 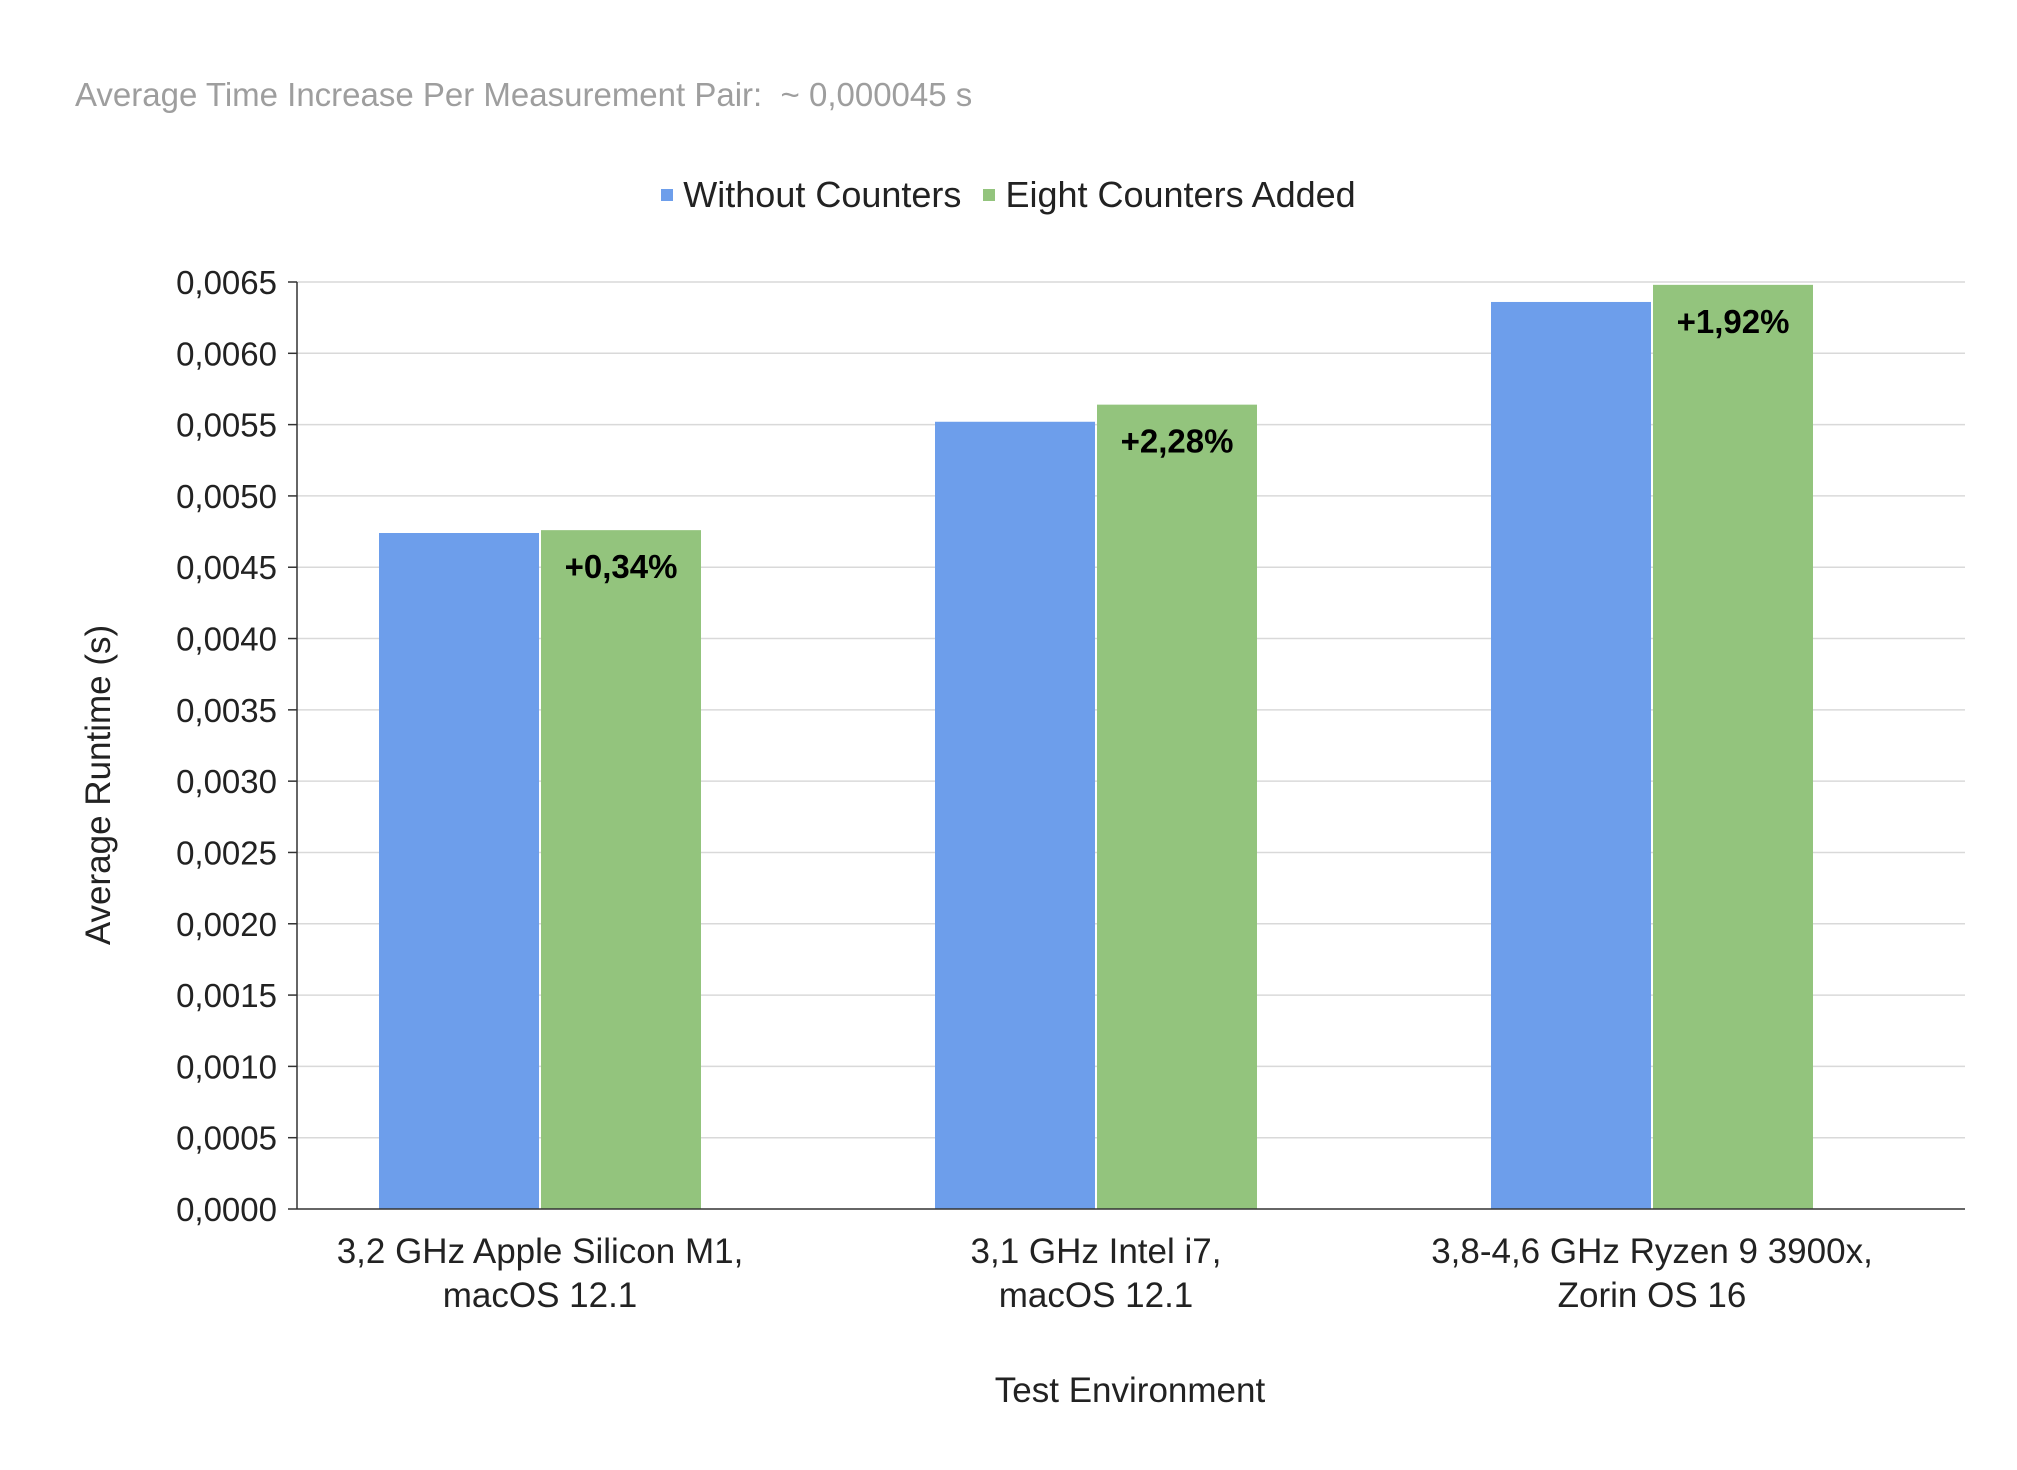 What do you see at coordinates (1177, 441) in the screenshot?
I see `bar-data-label: +2,28%` at bounding box center [1177, 441].